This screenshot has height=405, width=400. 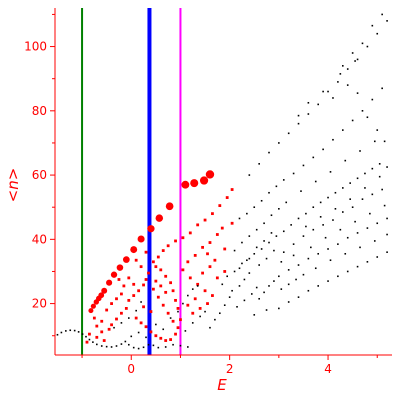 I want to click on x-axis-label: E, so click(x=222, y=385).